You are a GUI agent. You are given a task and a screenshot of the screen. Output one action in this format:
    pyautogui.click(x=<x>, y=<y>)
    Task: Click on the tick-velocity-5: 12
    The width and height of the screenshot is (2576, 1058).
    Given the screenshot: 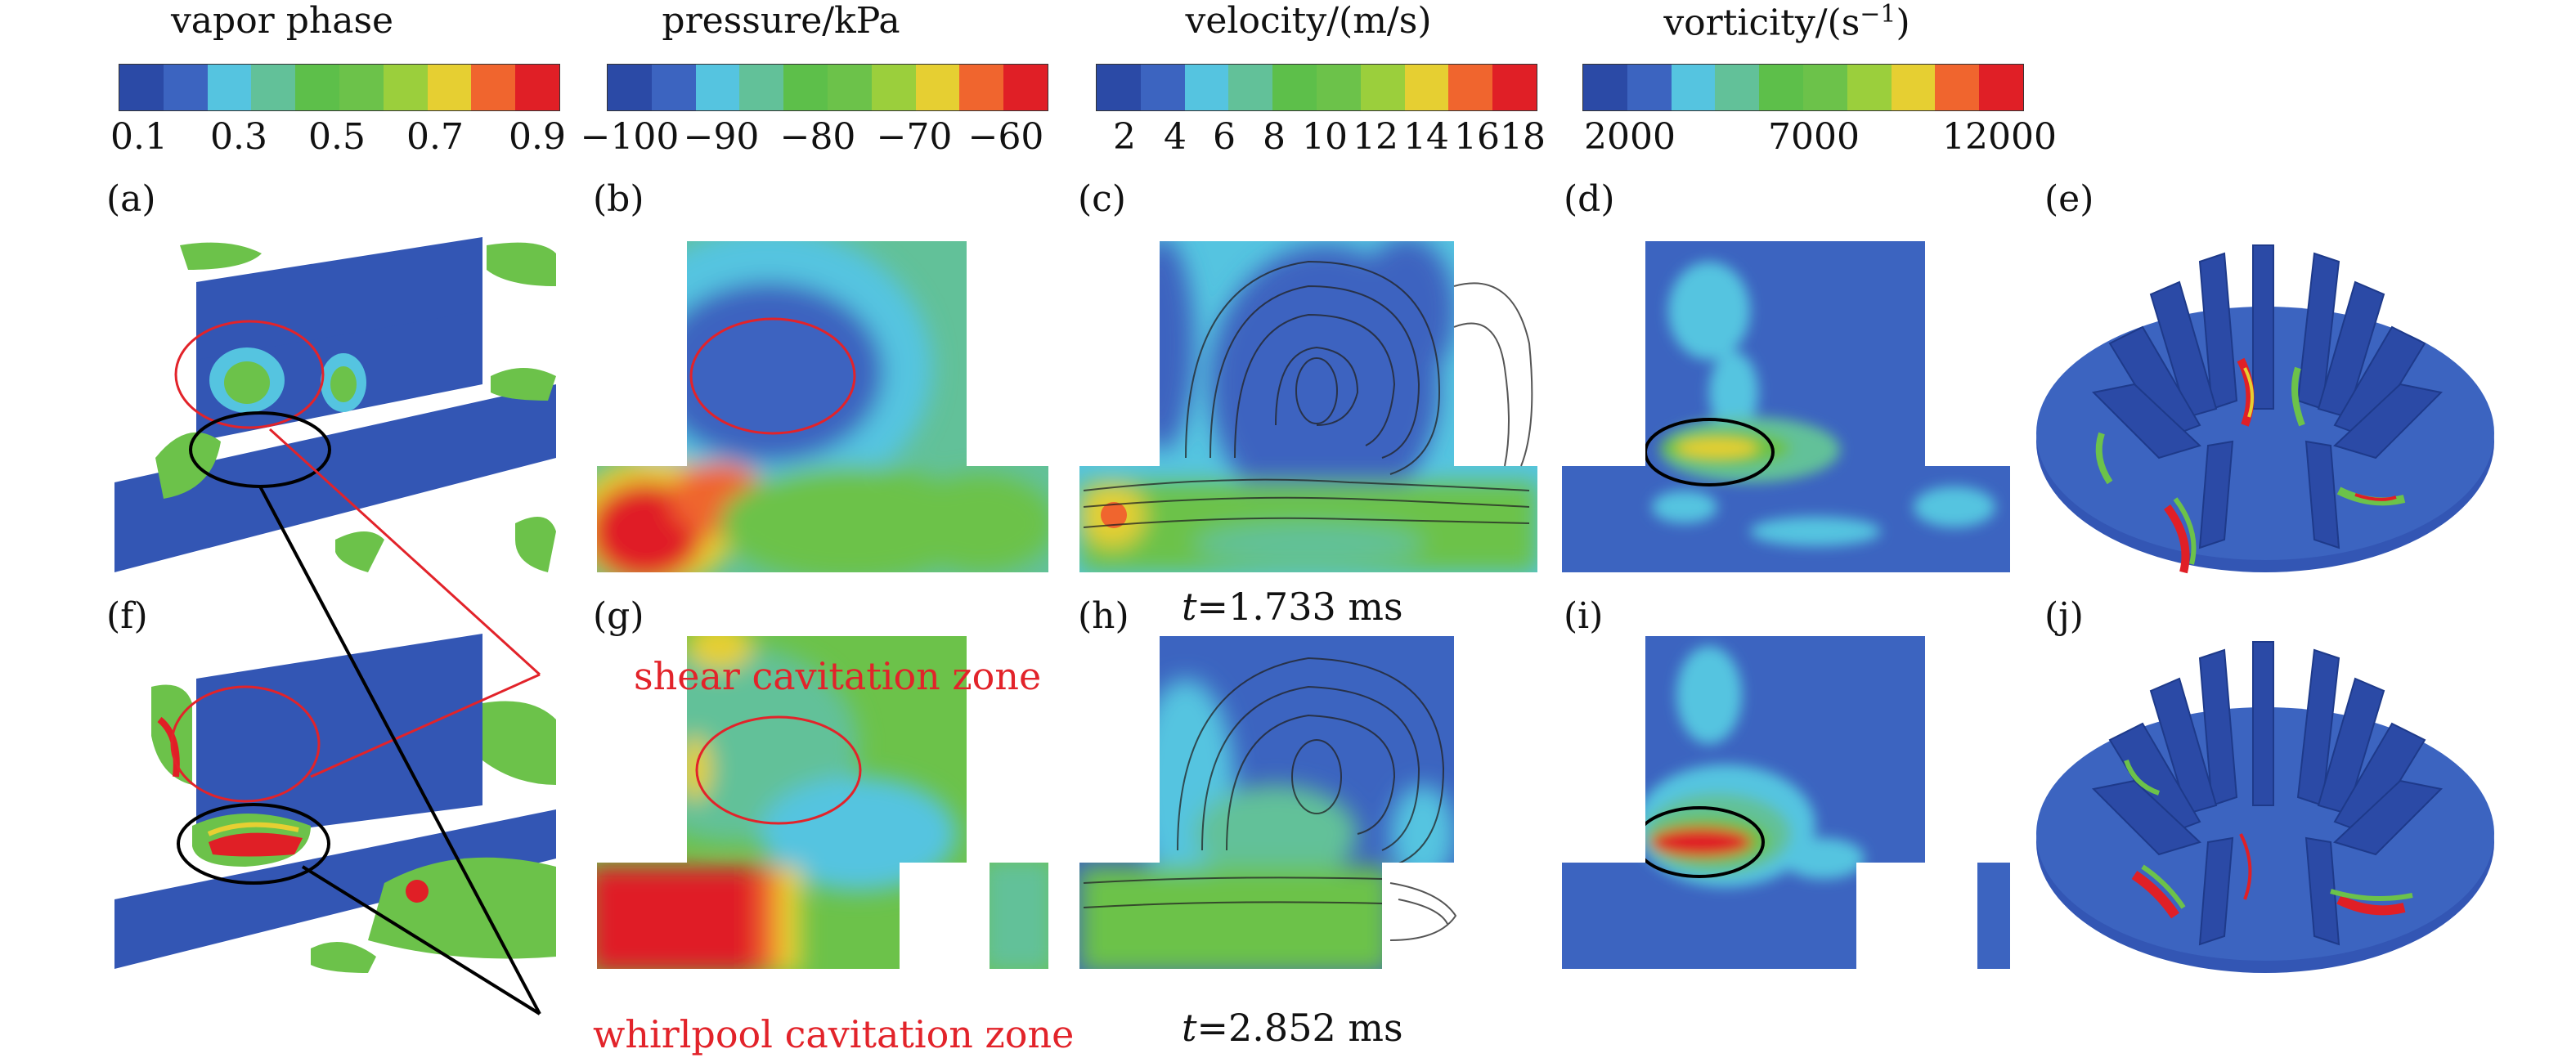 What is the action you would take?
    pyautogui.click(x=1376, y=137)
    